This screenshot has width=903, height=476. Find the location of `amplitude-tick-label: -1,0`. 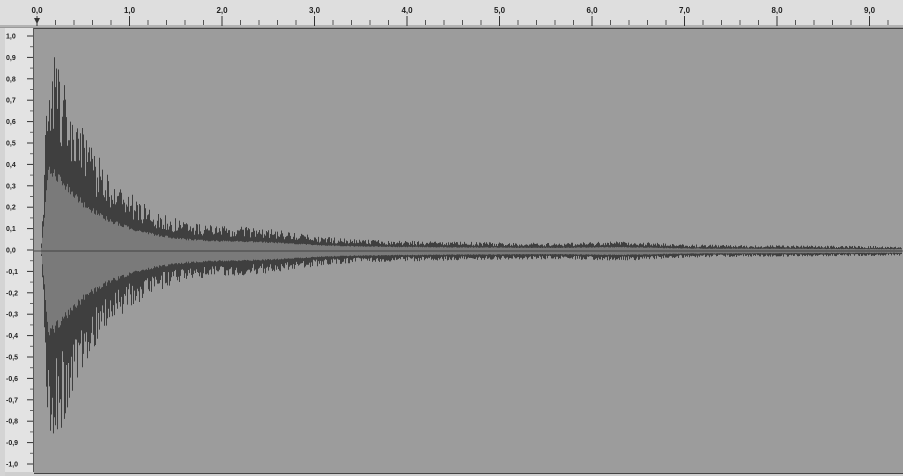

amplitude-tick-label: -1,0 is located at coordinates (12, 465).